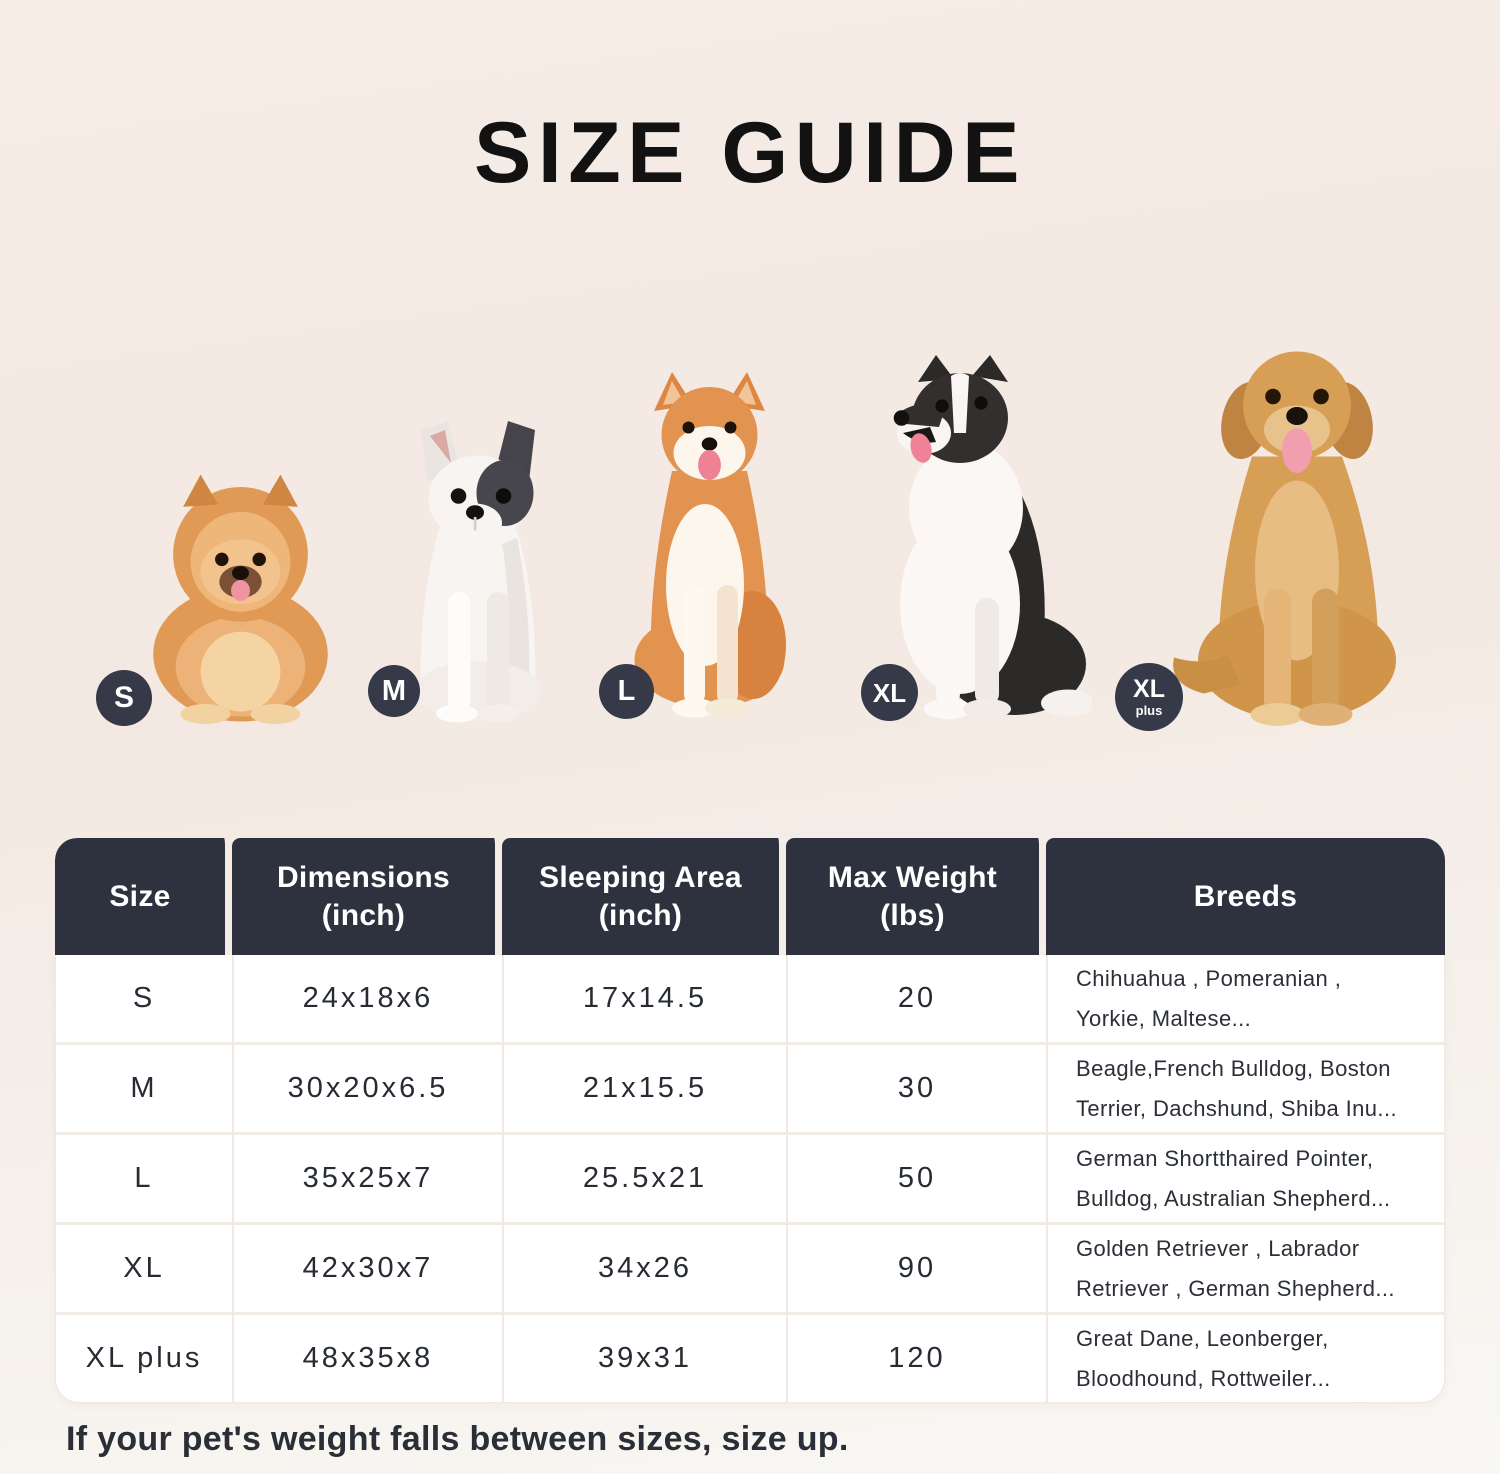 This screenshot has width=1500, height=1474. Describe the element at coordinates (1218, 1248) in the screenshot. I see `breeds-line1: Golden Retriever , Labrador` at that location.